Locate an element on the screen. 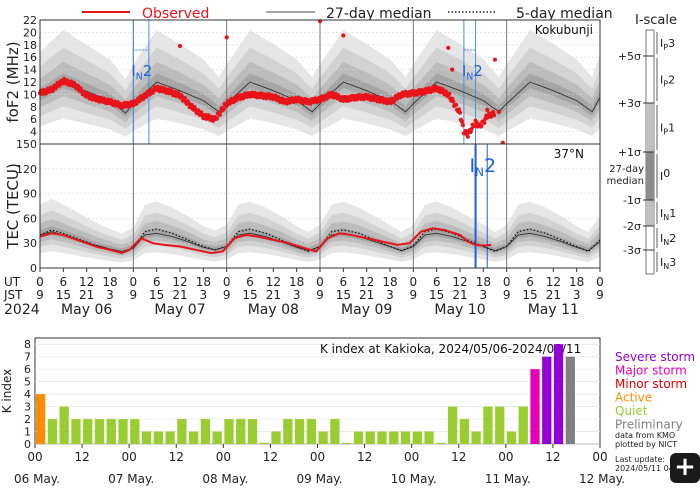  station-label: 37°N is located at coordinates (569, 154).